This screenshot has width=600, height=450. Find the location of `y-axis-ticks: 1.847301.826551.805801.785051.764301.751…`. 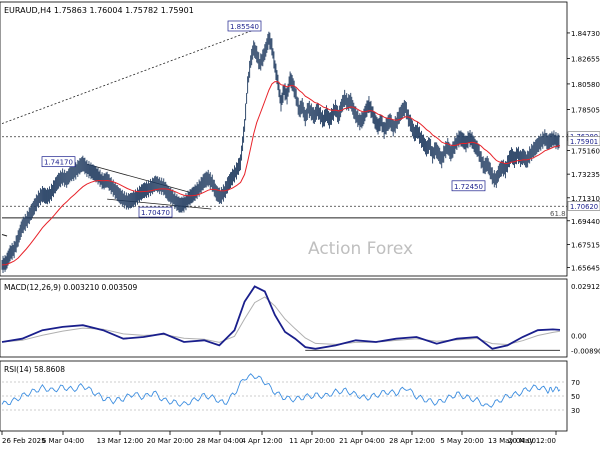

y-axis-ticks: 1.847301.826551.805801.785051.764301.751… is located at coordinates (583, 151).